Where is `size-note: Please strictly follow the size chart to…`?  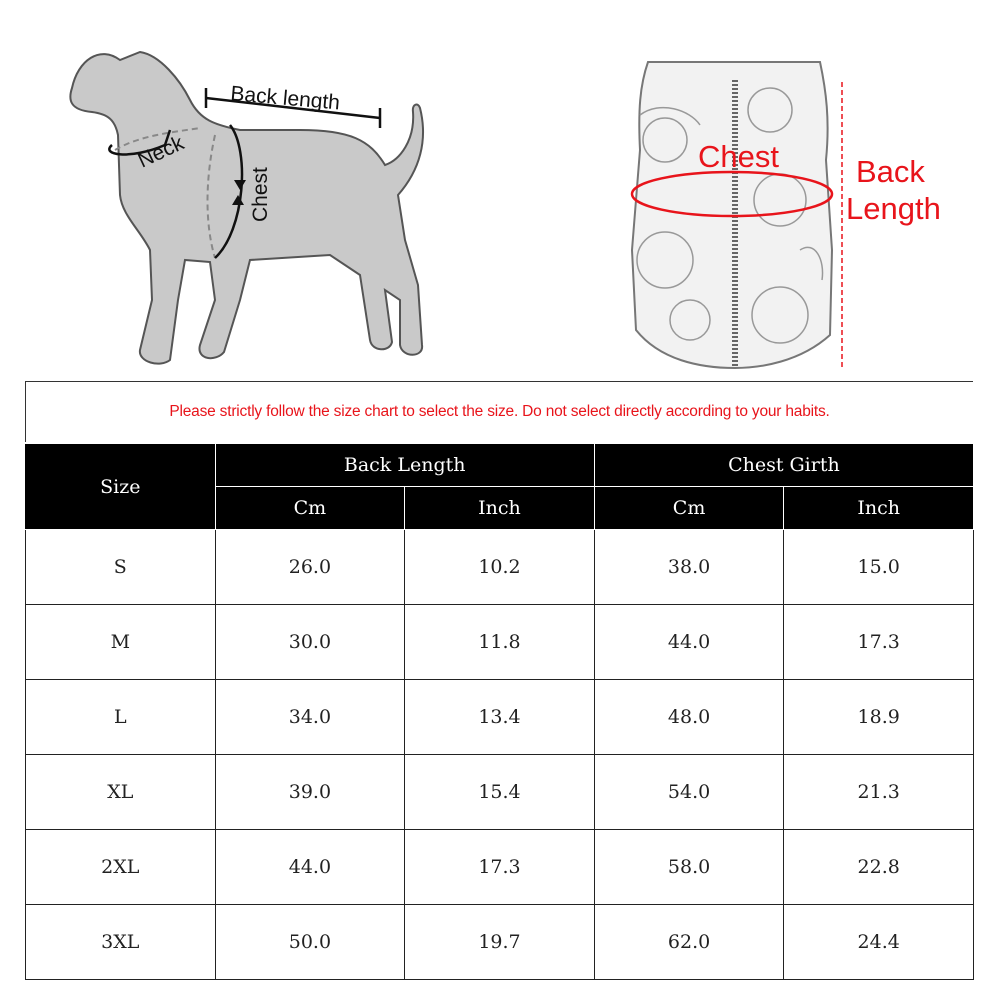 size-note: Please strictly follow the size chart to… is located at coordinates (499, 411).